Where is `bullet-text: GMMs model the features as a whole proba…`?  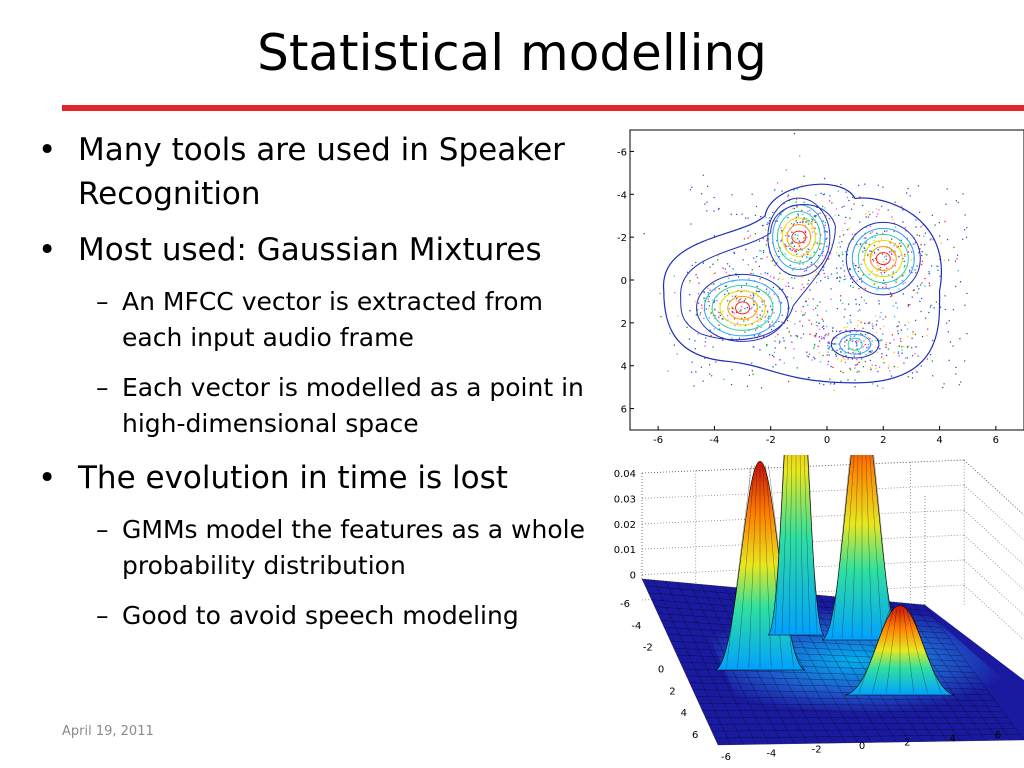
bullet-text: GMMs model the features as a whole proba… is located at coordinates (353, 547).